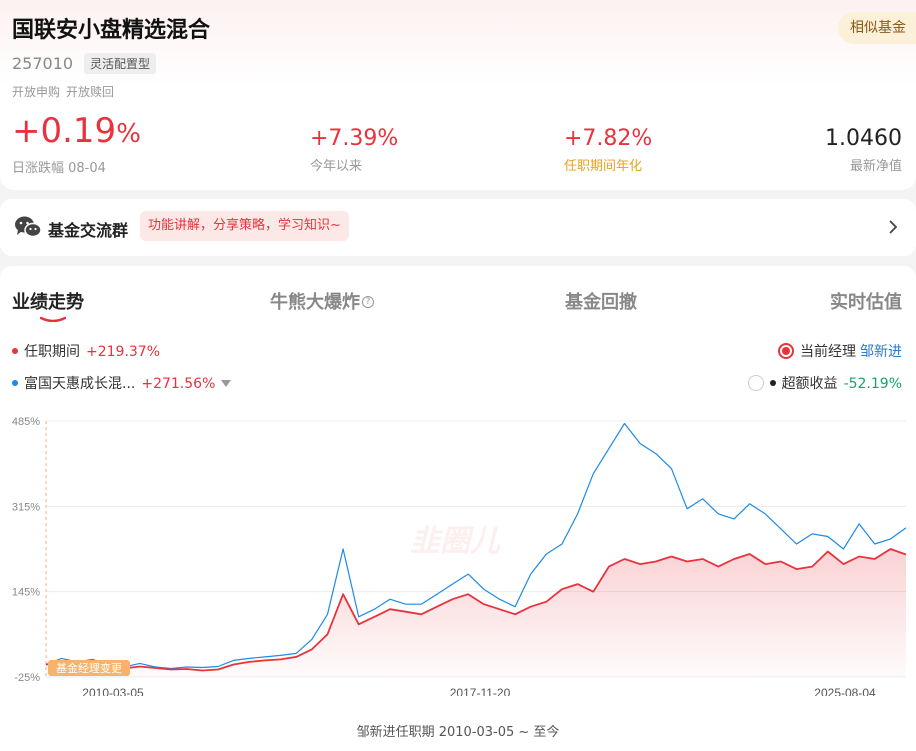  I want to click on legend-compare: 富国天惠成长混... +271.56%, so click(122, 383).